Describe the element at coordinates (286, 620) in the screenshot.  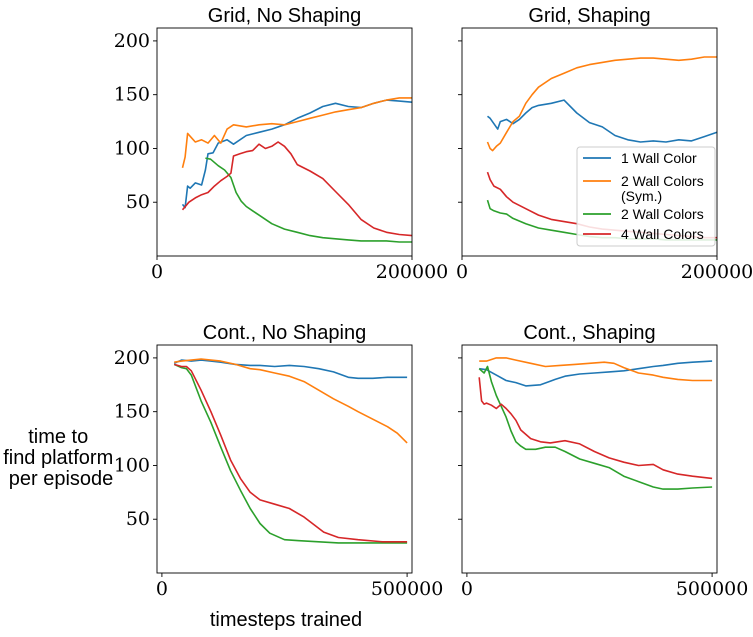
I see `x-axis-label: timesteps trained` at that location.